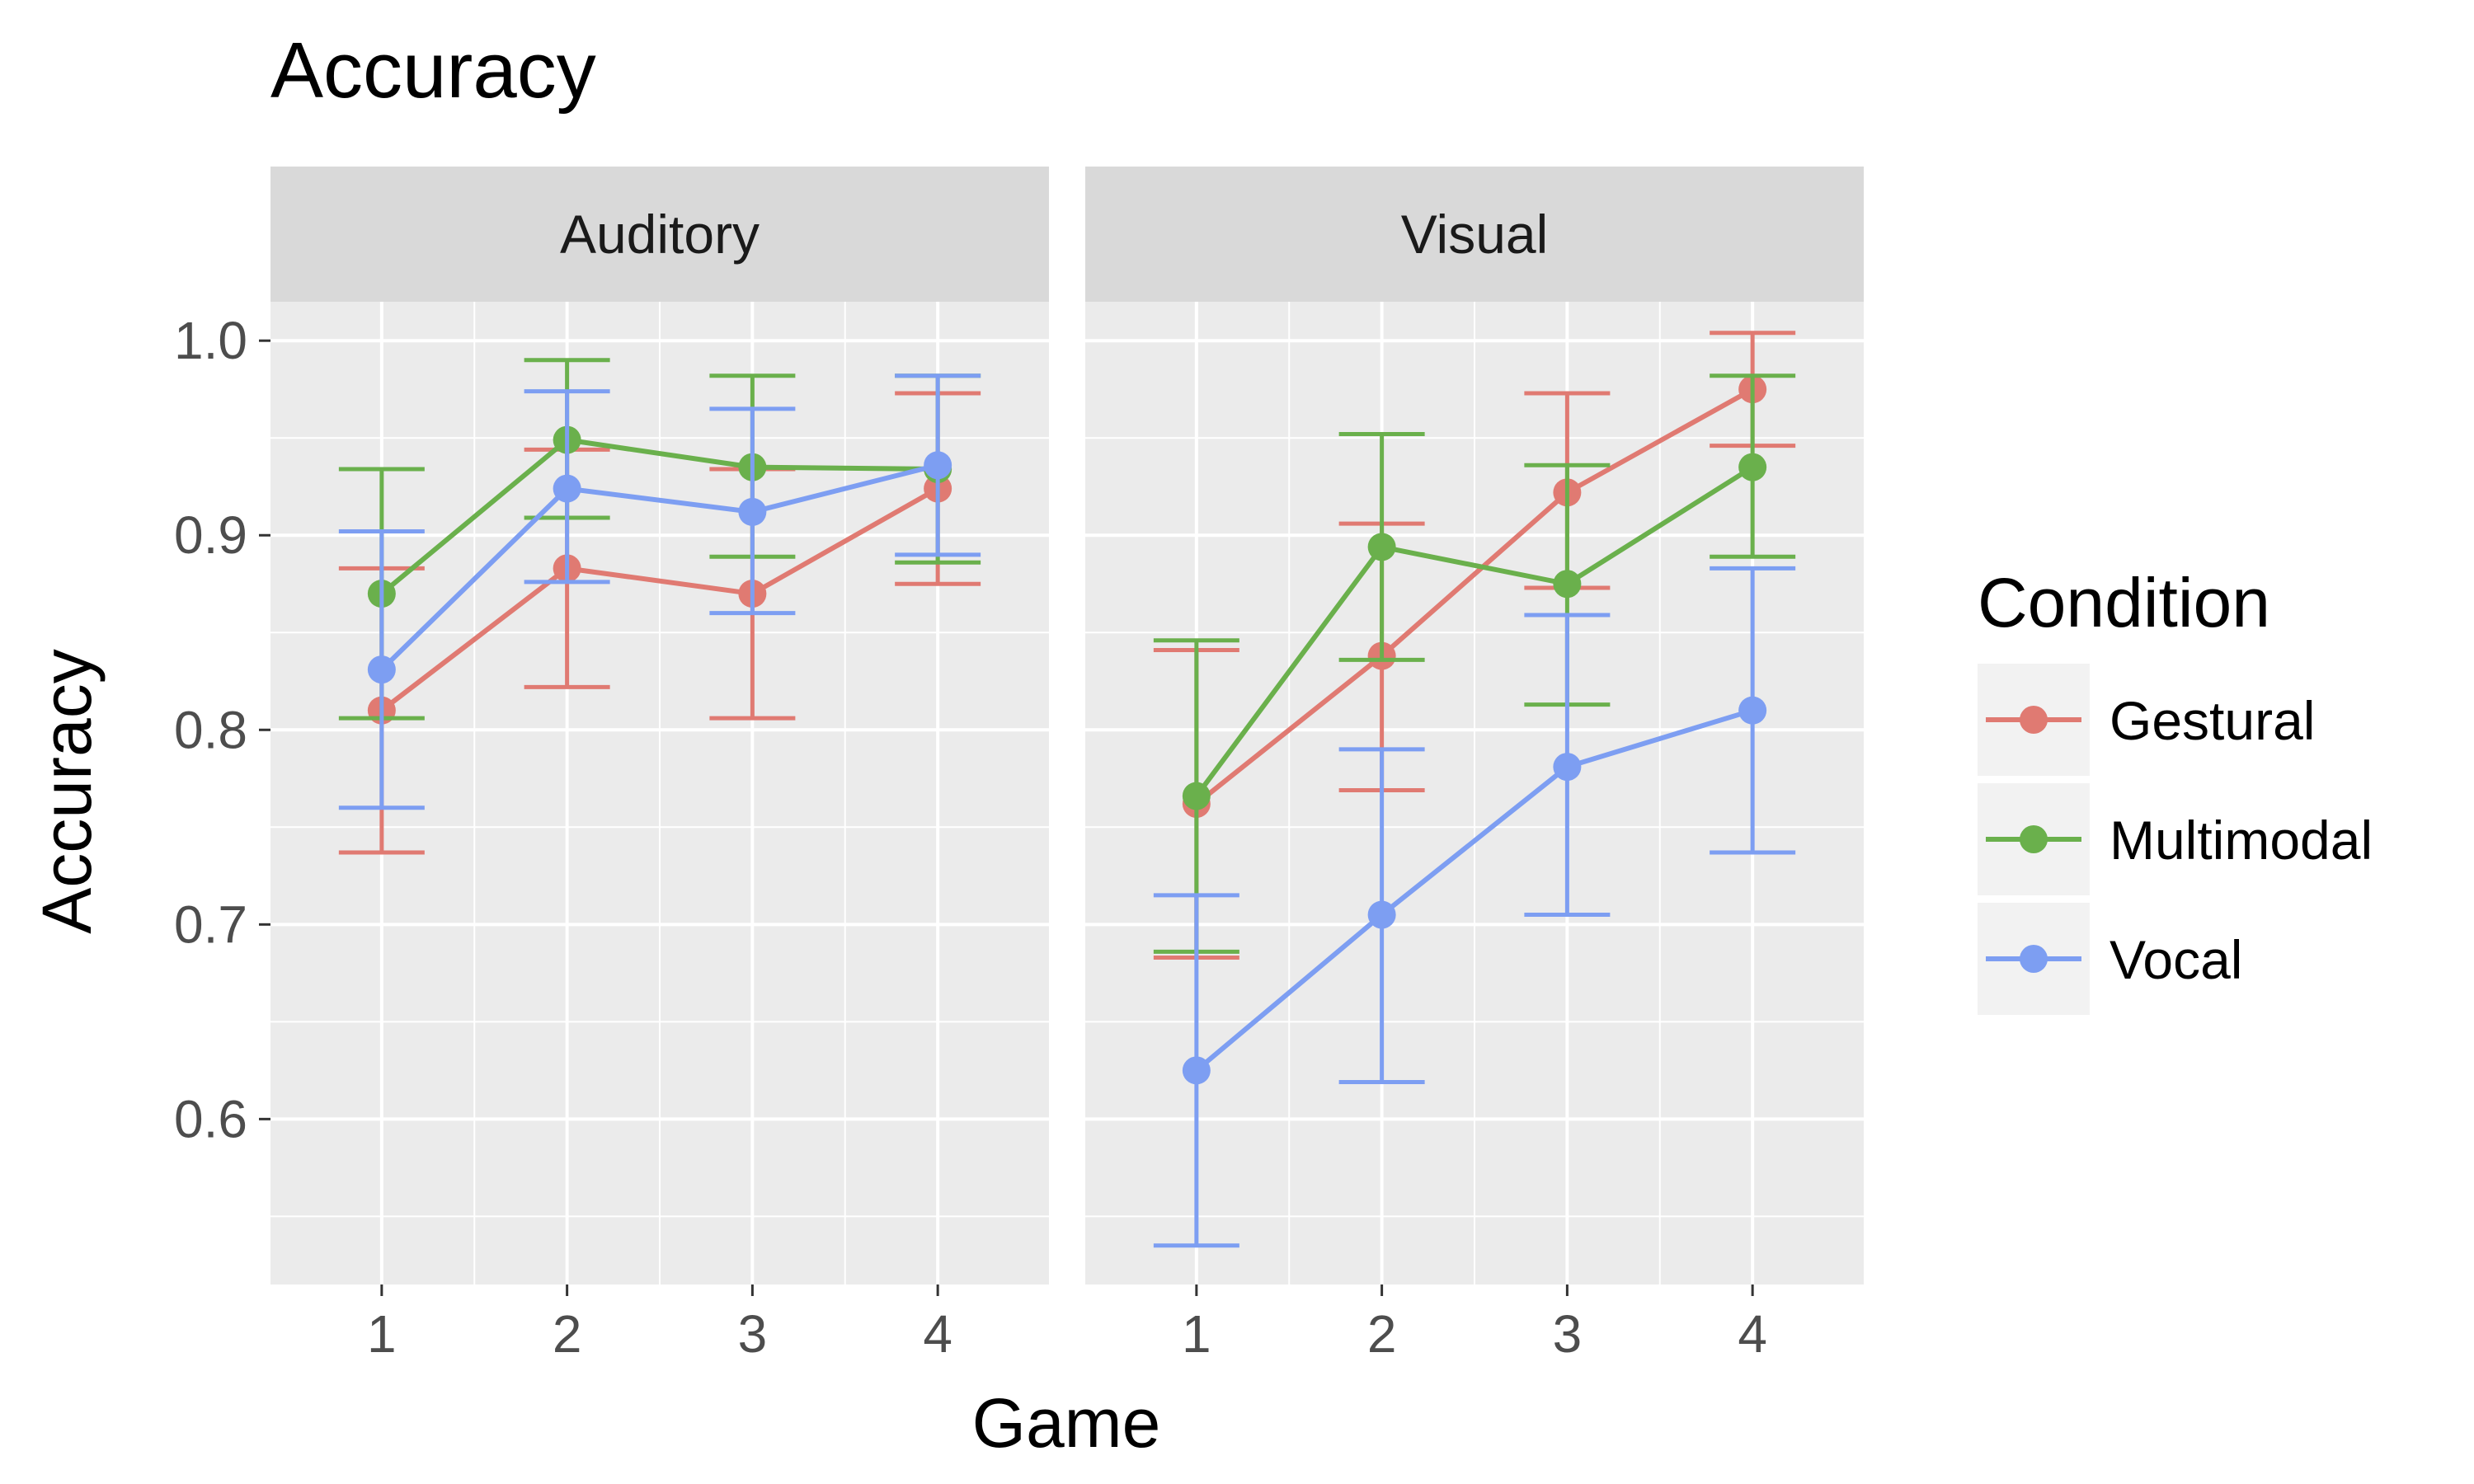  I want to click on legend-label: Vocal, so click(2175, 960).